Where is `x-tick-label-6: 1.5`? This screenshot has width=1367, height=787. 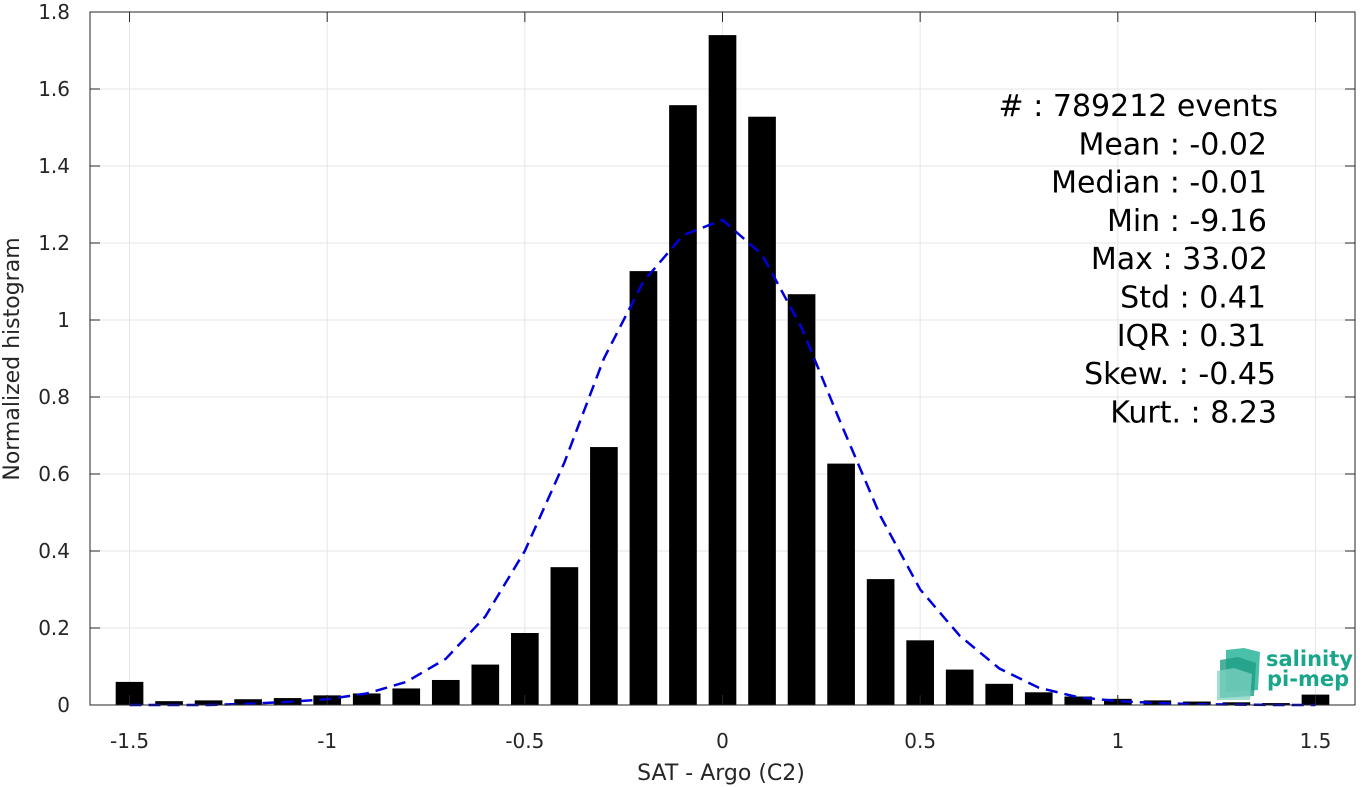
x-tick-label-6: 1.5 is located at coordinates (1316, 741).